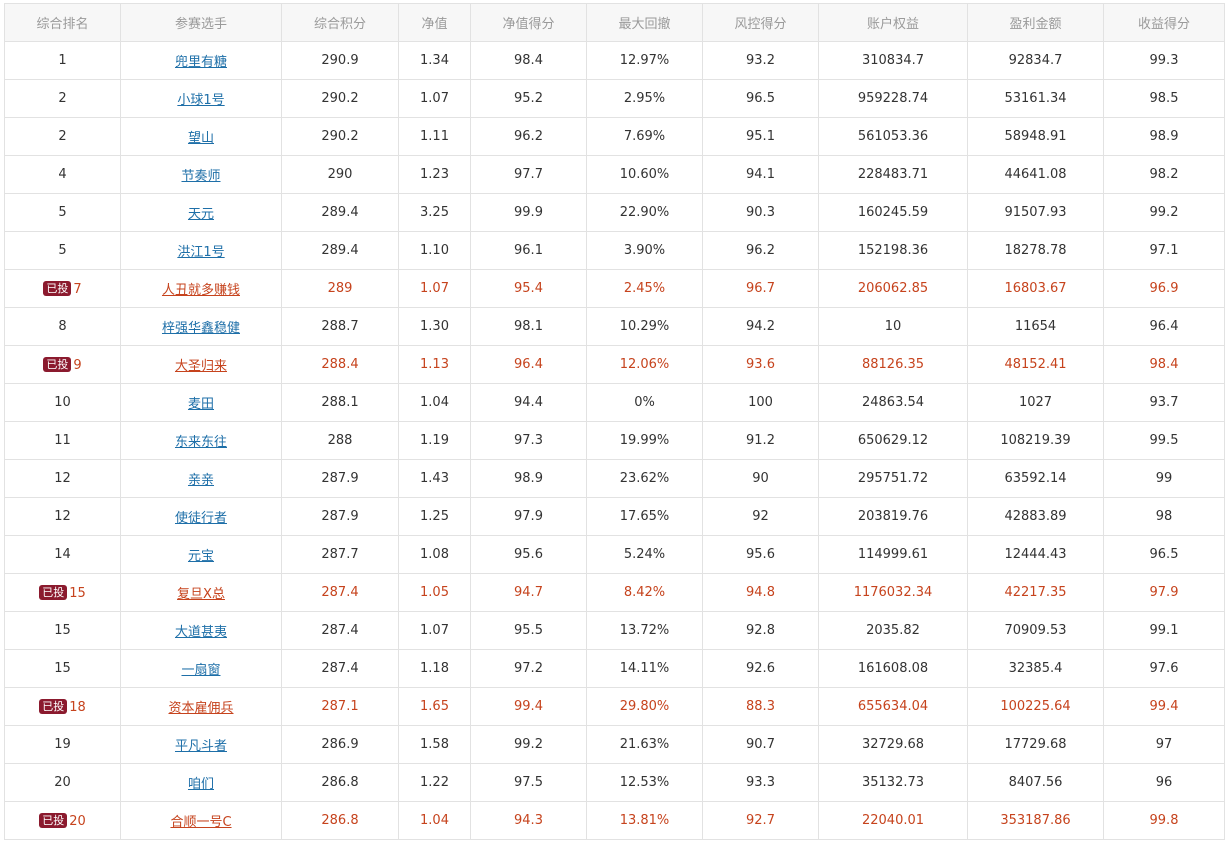  I want to click on column-header-profit: 盈利金额, so click(1035, 22).